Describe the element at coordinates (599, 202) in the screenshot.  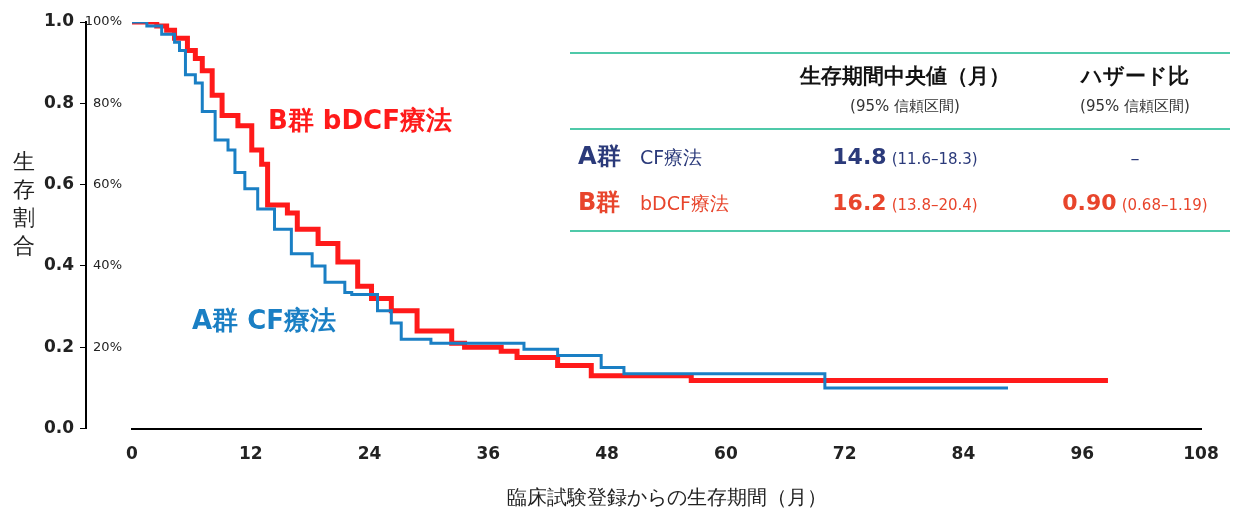
I see `annotation: B群` at that location.